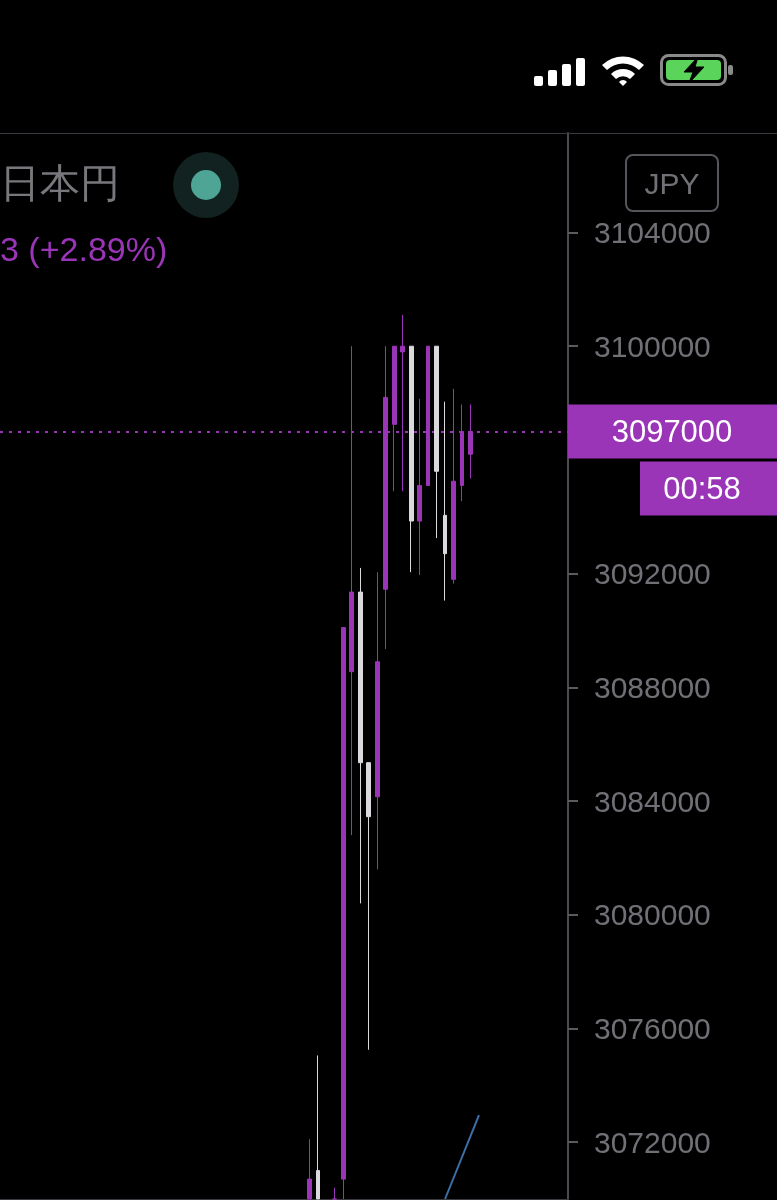 This screenshot has width=777, height=1200. What do you see at coordinates (84, 249) in the screenshot?
I see `text: 3 (+2.89%)` at bounding box center [84, 249].